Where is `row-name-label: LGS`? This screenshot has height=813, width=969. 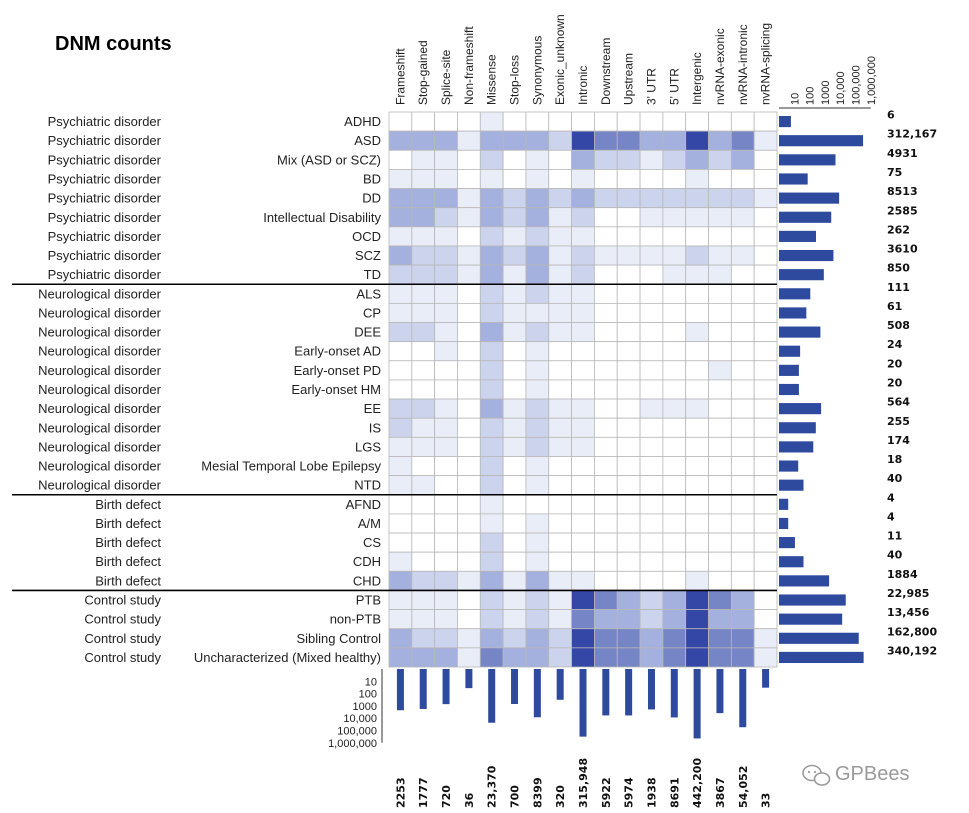 row-name-label: LGS is located at coordinates (368, 446).